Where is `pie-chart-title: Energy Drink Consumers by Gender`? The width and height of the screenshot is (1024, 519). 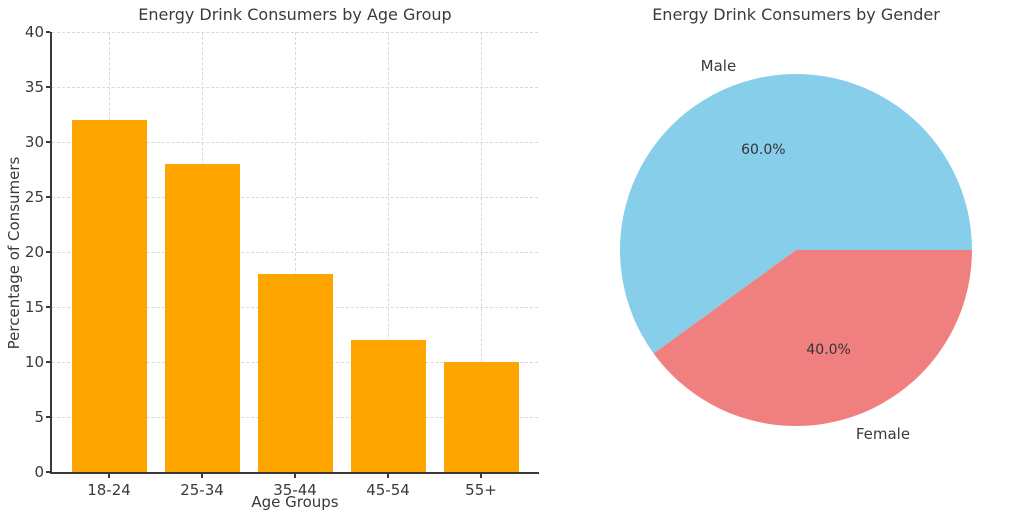
pie-chart-title: Energy Drink Consumers by Gender is located at coordinates (796, 14).